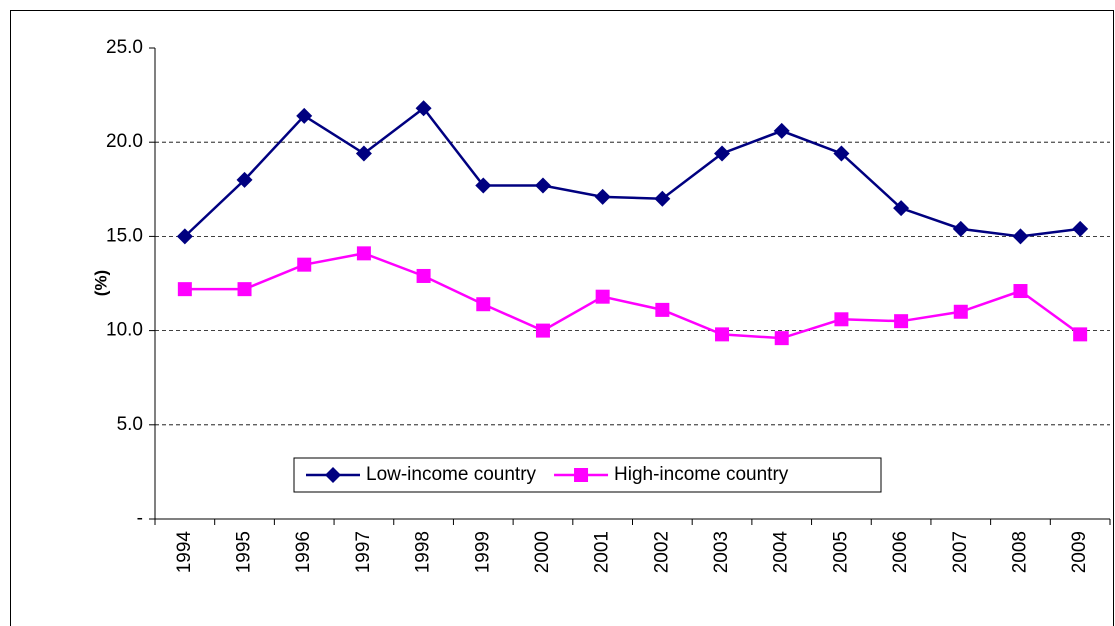  What do you see at coordinates (140, 518) in the screenshot?
I see `y-tick-label: -` at bounding box center [140, 518].